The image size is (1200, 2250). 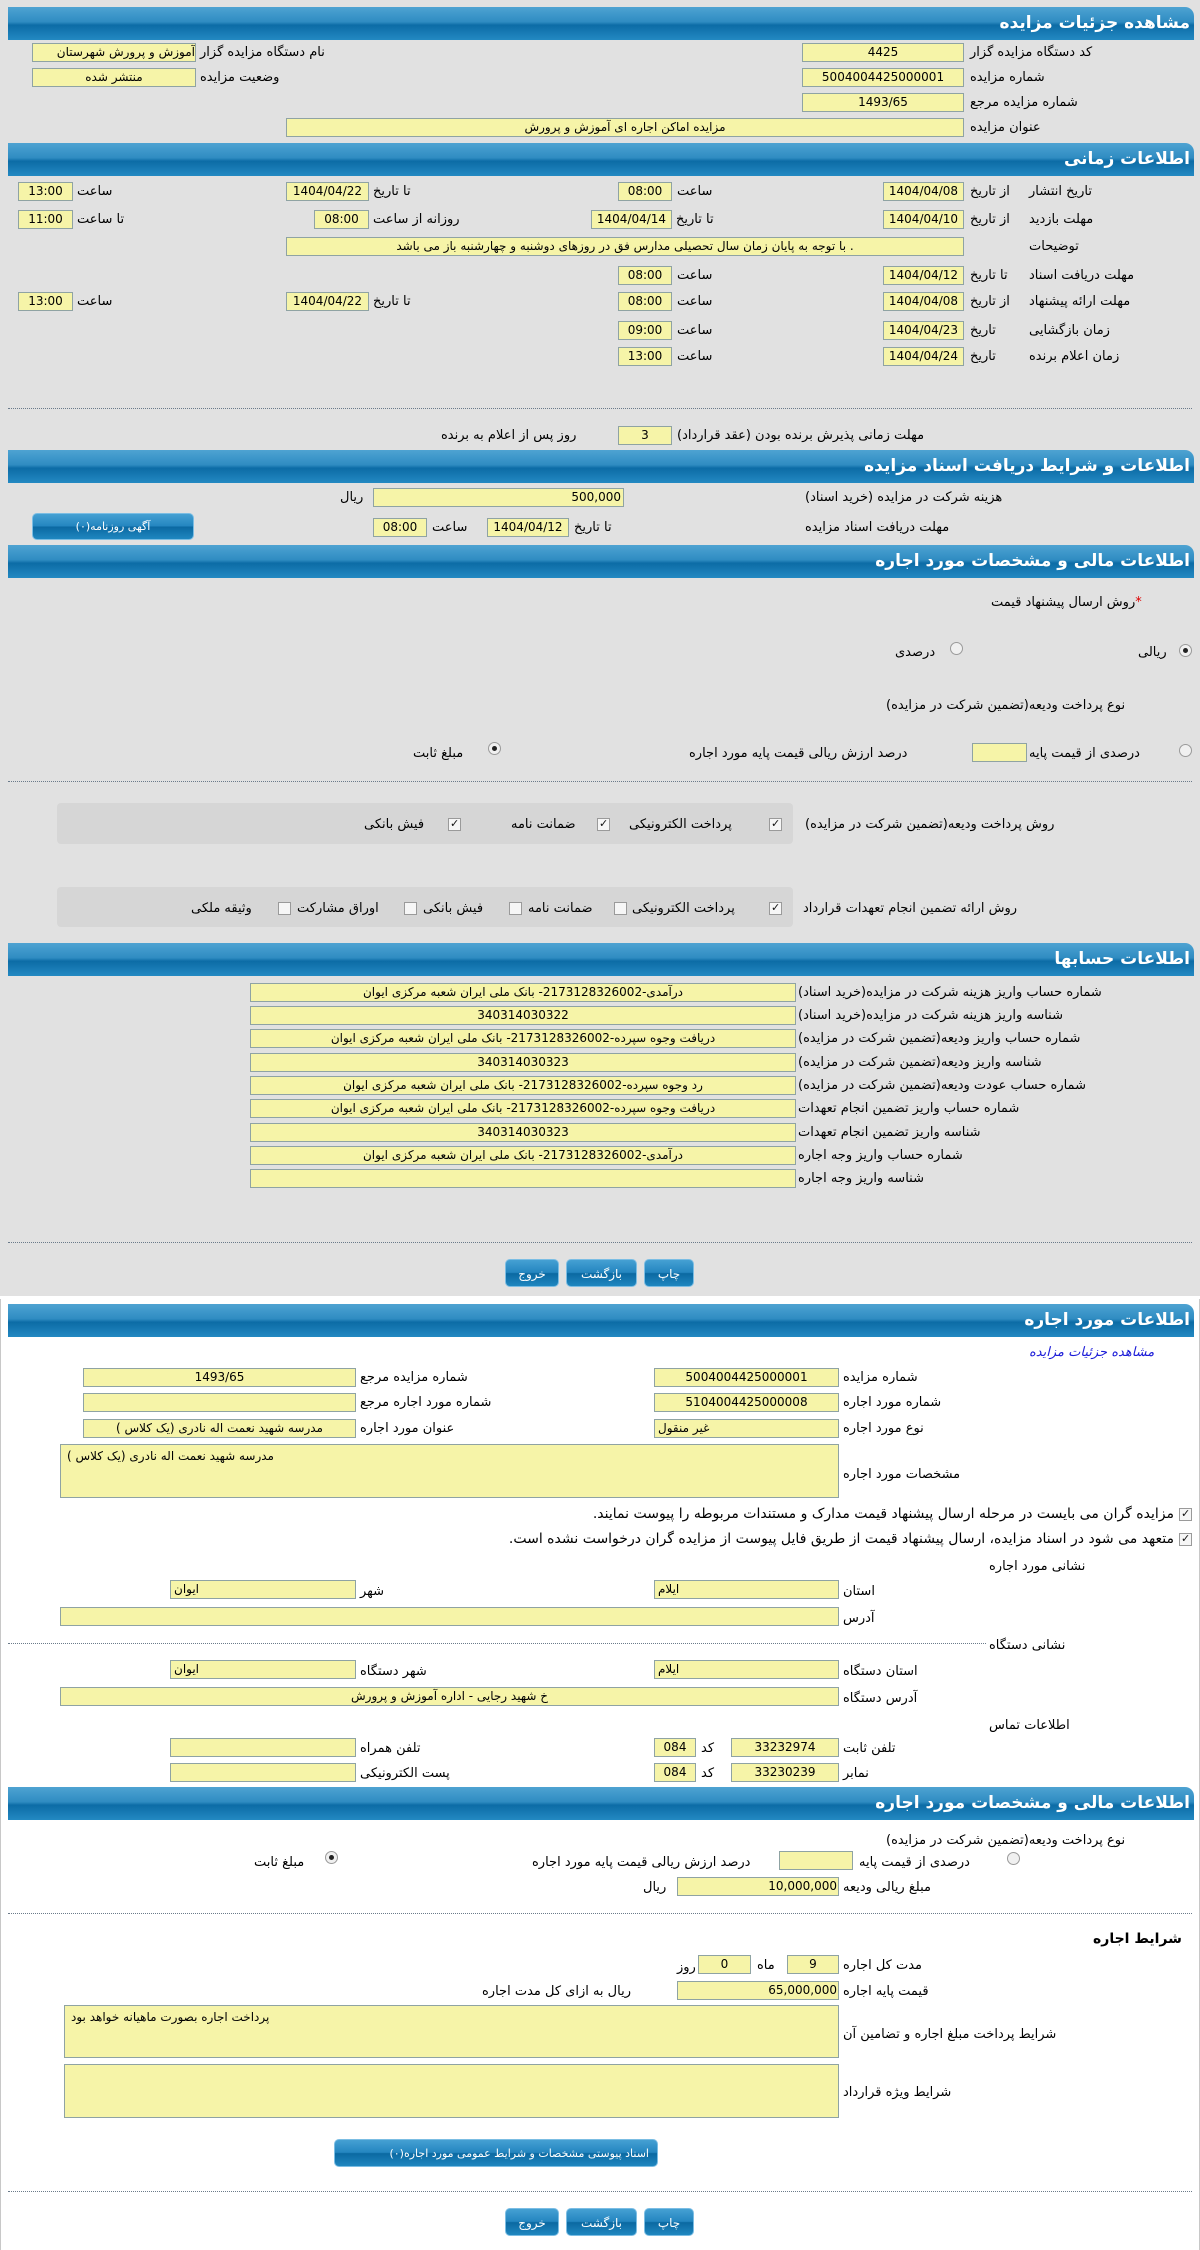 What do you see at coordinates (498, 497) in the screenshot?
I see `fee-field: 500,000` at bounding box center [498, 497].